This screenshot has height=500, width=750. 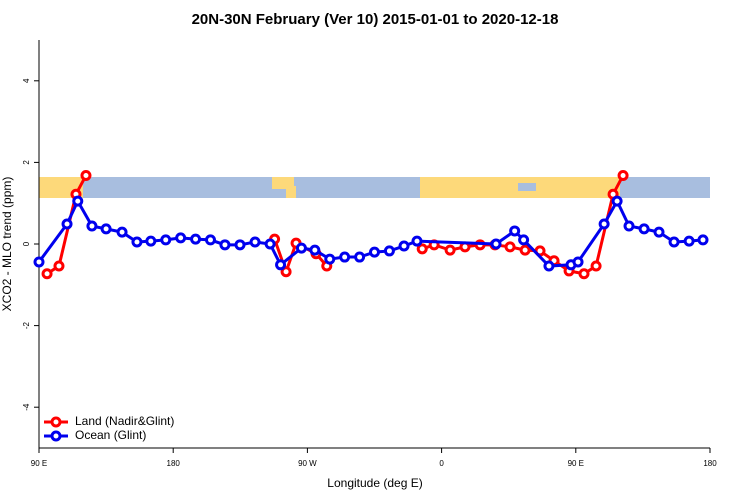 I want to click on x-tick-label: 0, so click(x=441, y=463).